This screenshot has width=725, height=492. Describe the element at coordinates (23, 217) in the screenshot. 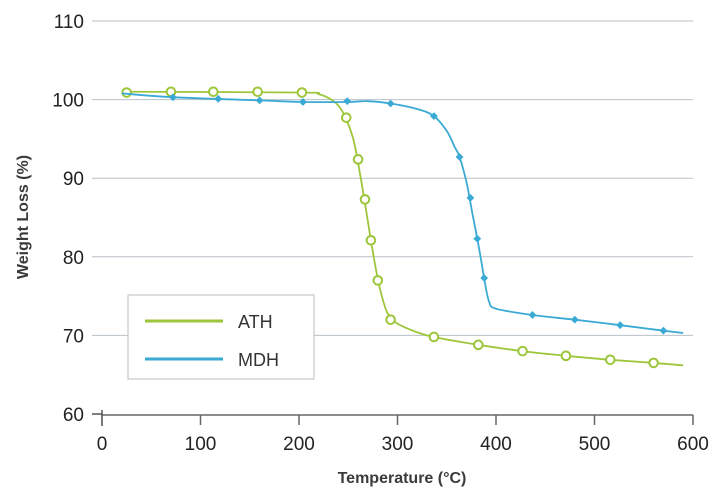

I see `y-axis-title: Weight Loss (%)` at that location.